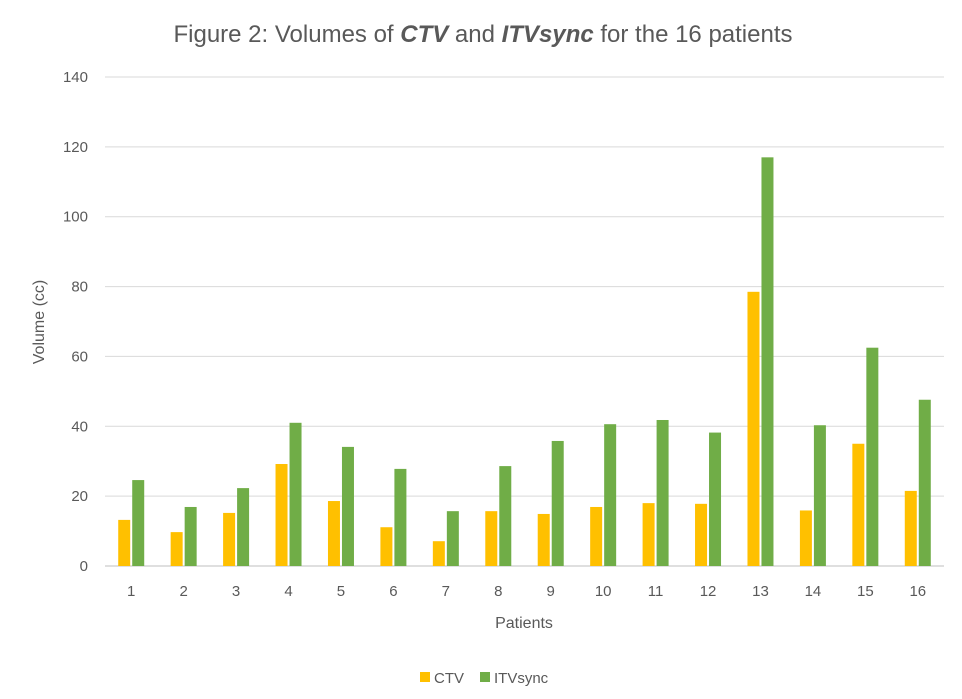 This screenshot has width=962, height=699. What do you see at coordinates (75, 147) in the screenshot?
I see `y-tick-label: 120` at bounding box center [75, 147].